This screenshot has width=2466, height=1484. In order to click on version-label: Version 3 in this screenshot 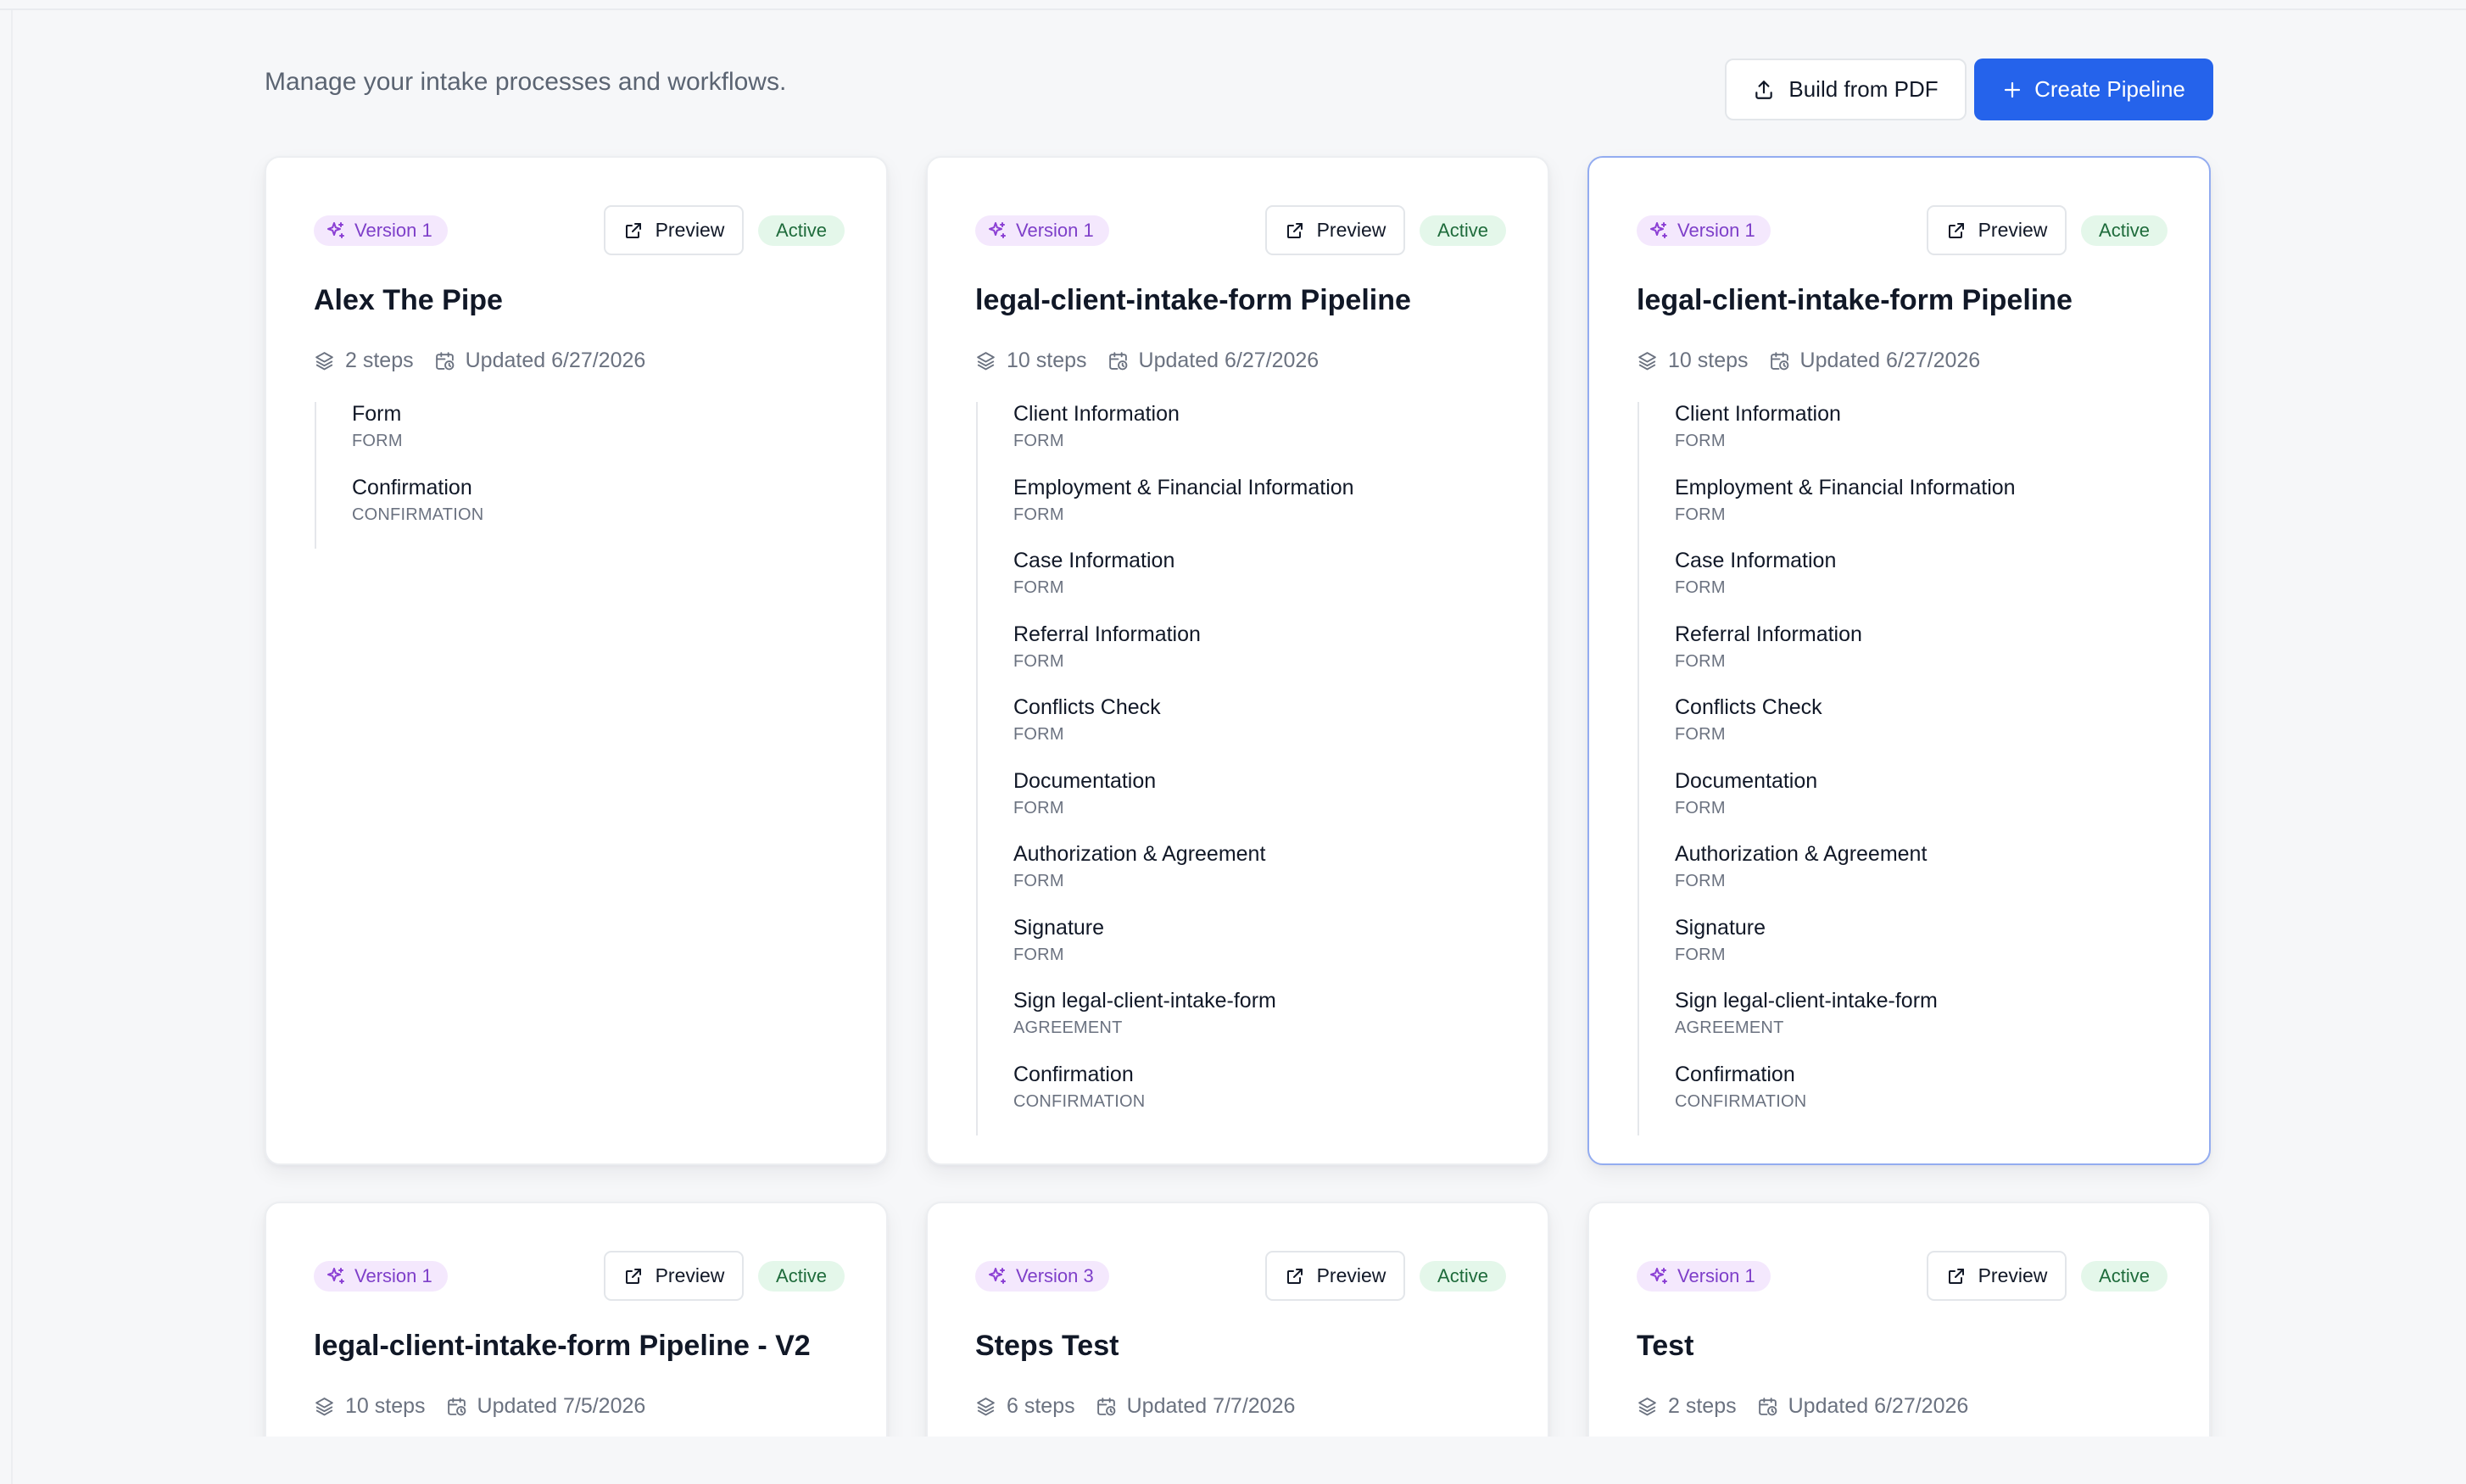, I will do `click(1055, 1275)`.